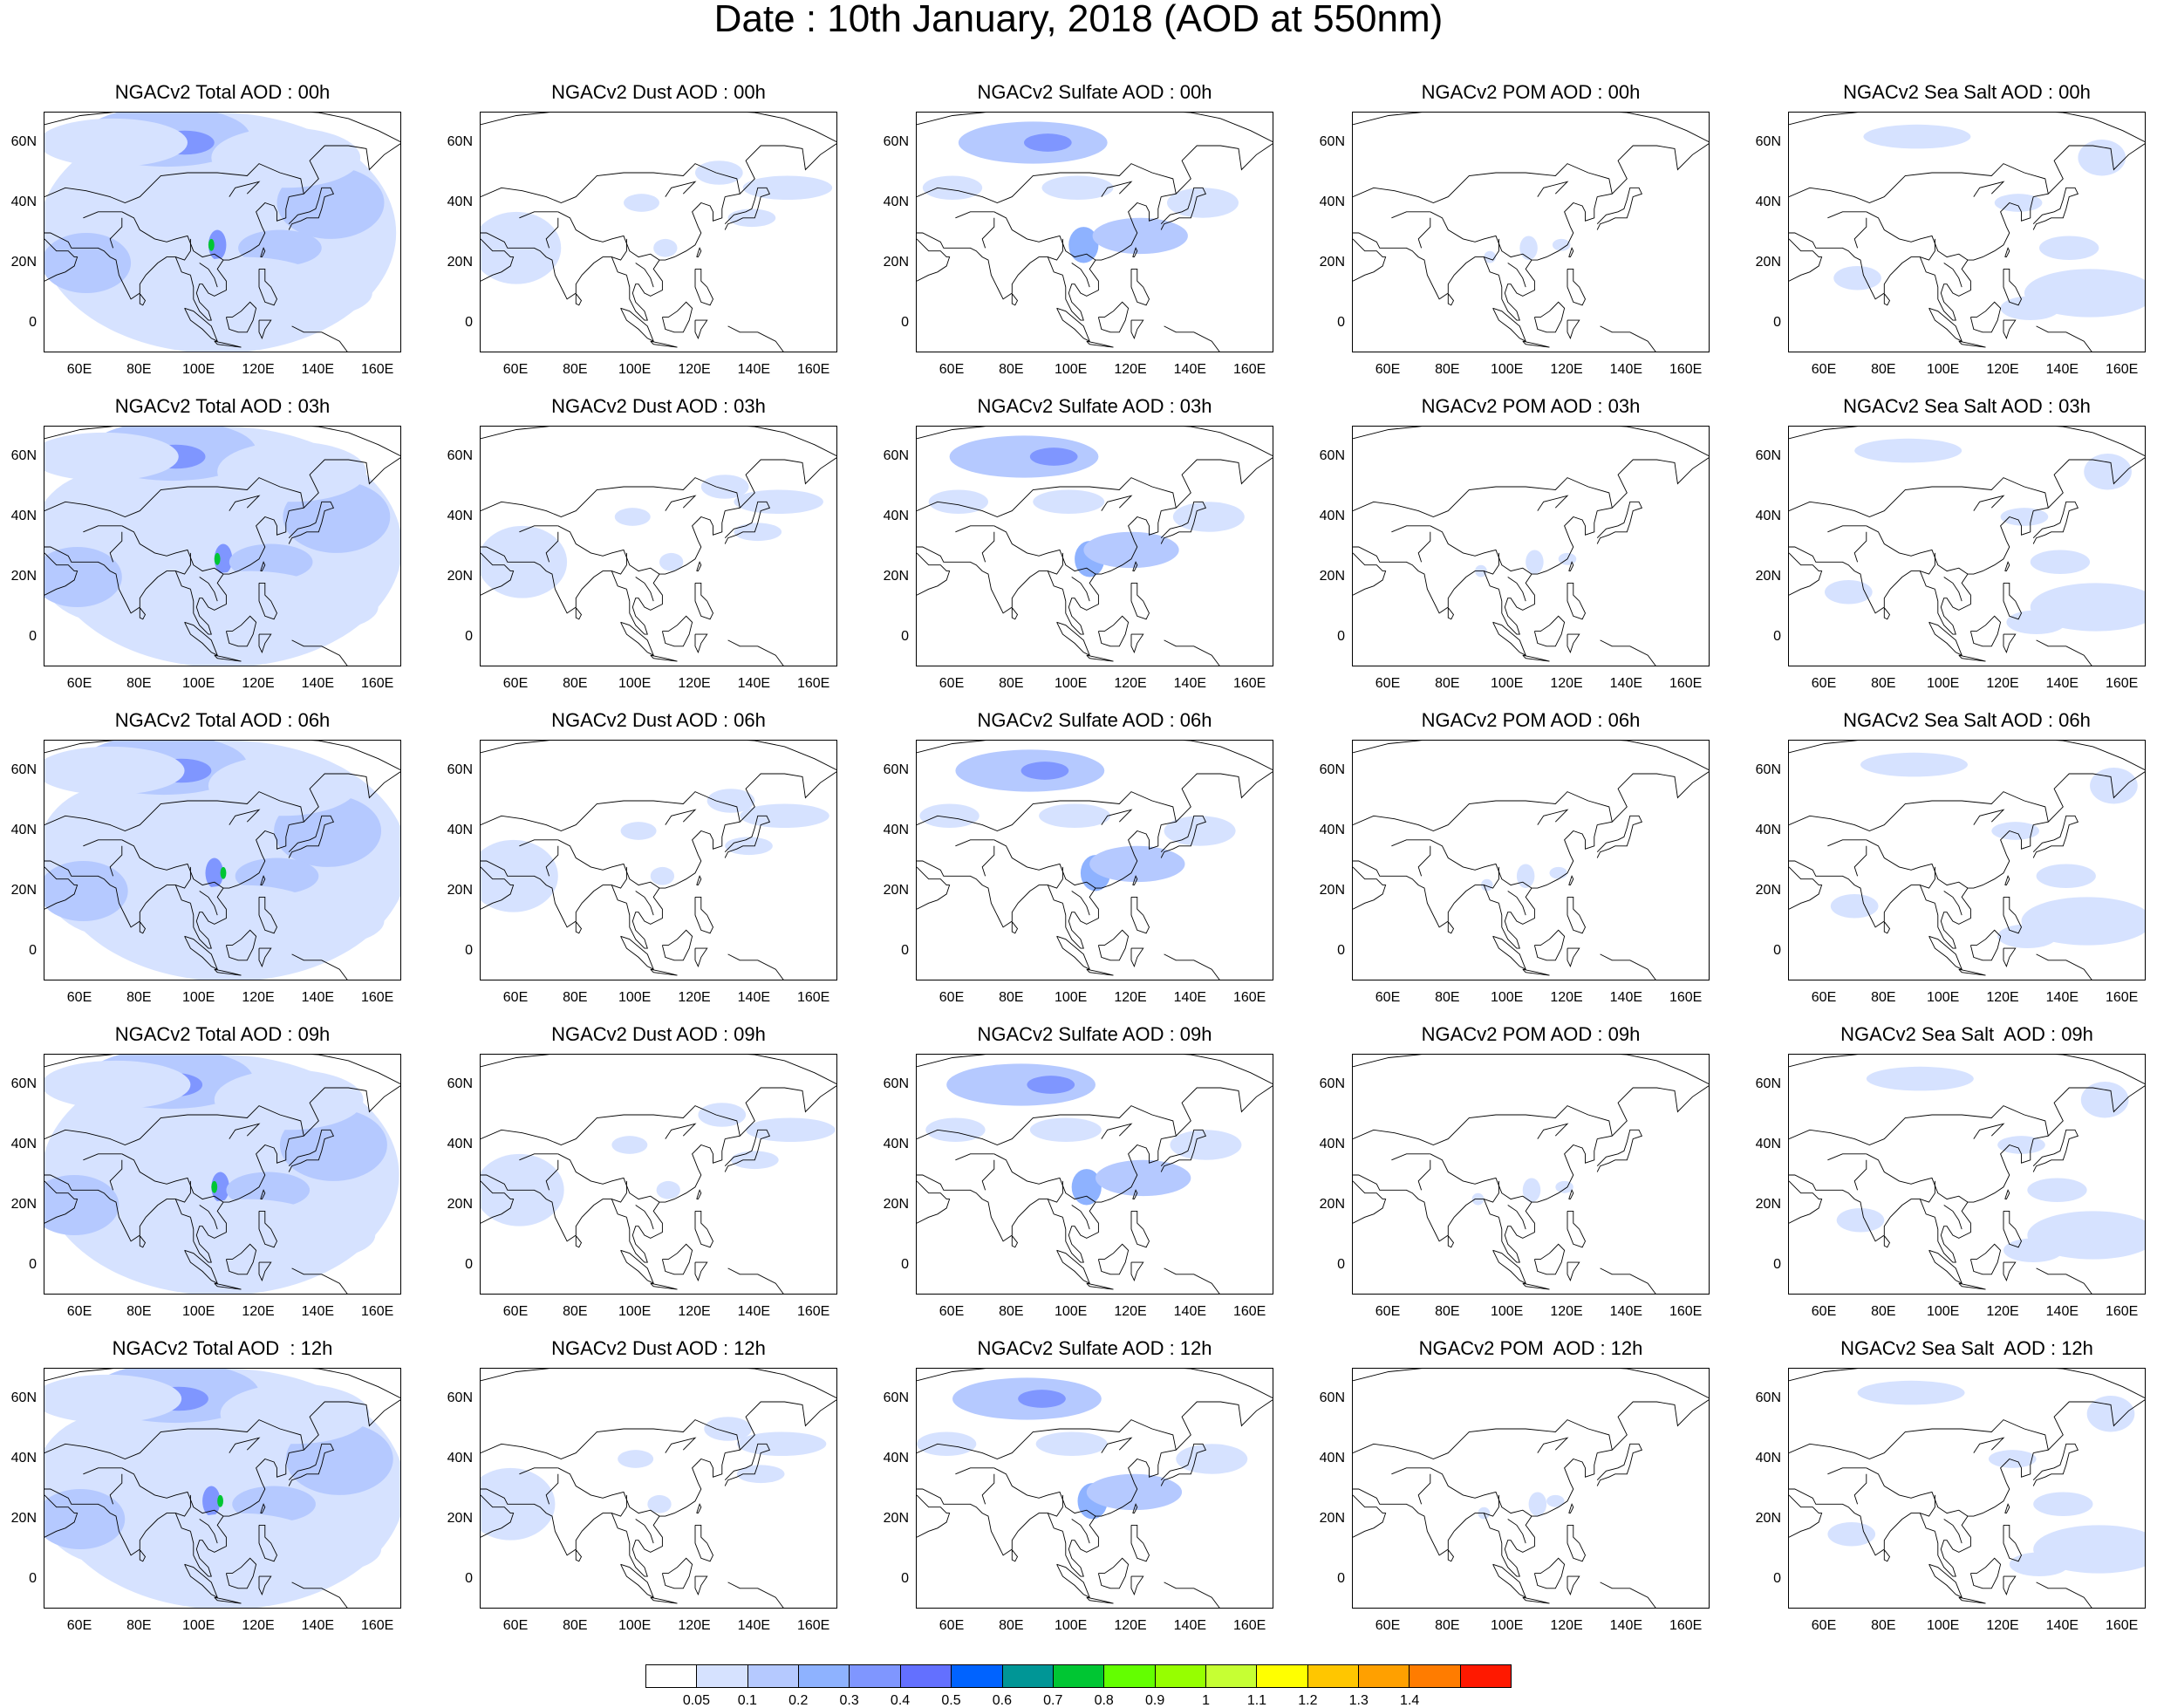 The width and height of the screenshot is (2157, 1708). Describe the element at coordinates (1507, 369) in the screenshot. I see `lon-tick-label: 100E` at that location.